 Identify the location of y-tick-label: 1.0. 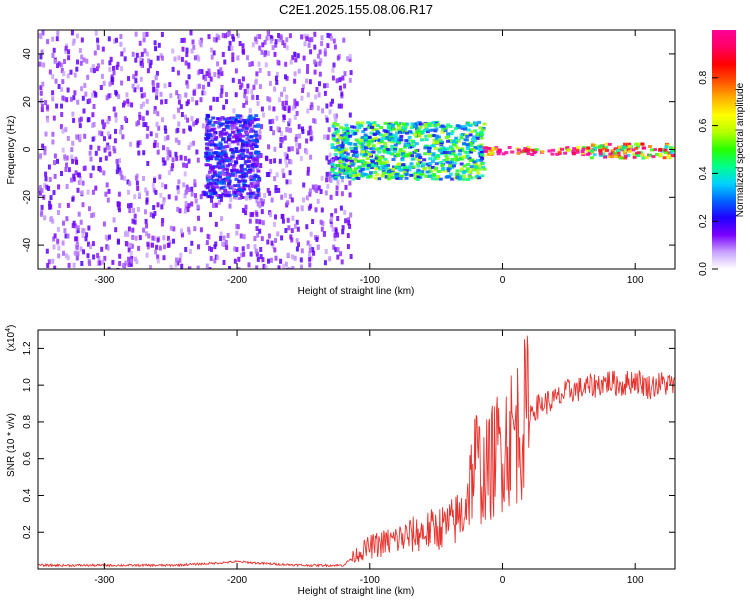
(27, 385).